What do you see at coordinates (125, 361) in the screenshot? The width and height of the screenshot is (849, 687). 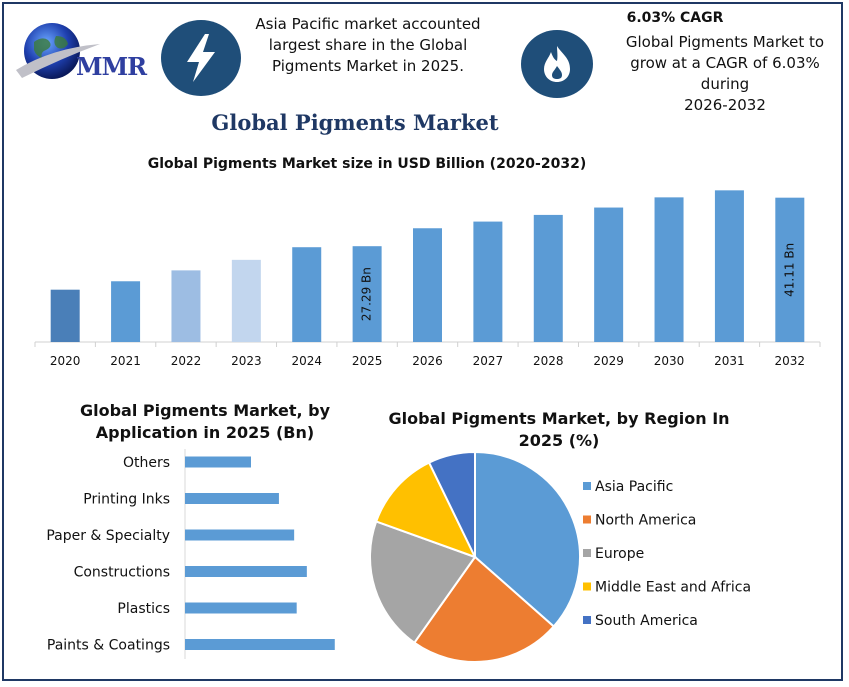 I see `x-tick-label: 2021` at bounding box center [125, 361].